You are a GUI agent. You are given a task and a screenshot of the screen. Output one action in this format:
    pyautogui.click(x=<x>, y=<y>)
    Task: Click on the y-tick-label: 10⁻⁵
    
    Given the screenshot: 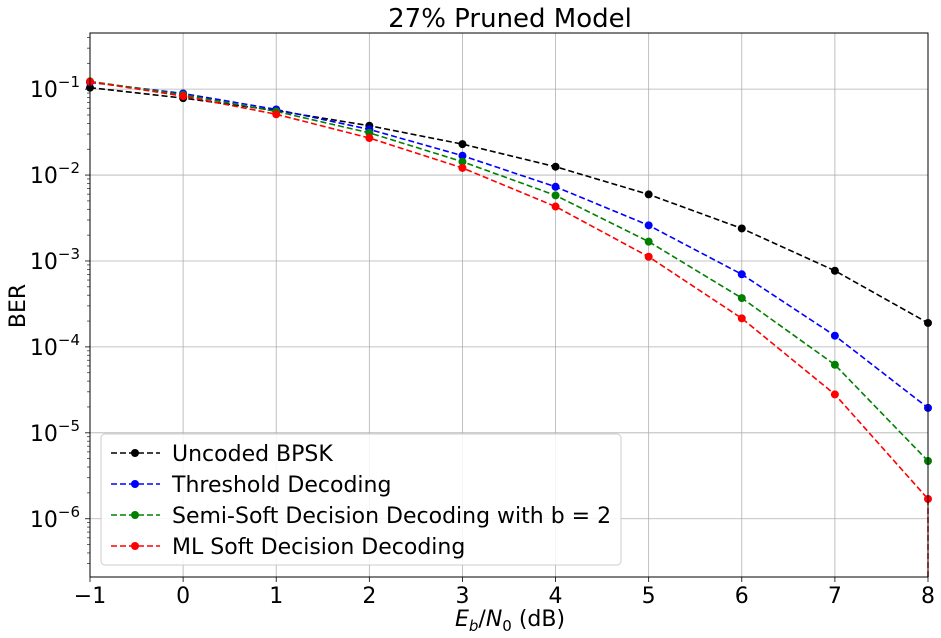 What is the action you would take?
    pyautogui.click(x=55, y=432)
    